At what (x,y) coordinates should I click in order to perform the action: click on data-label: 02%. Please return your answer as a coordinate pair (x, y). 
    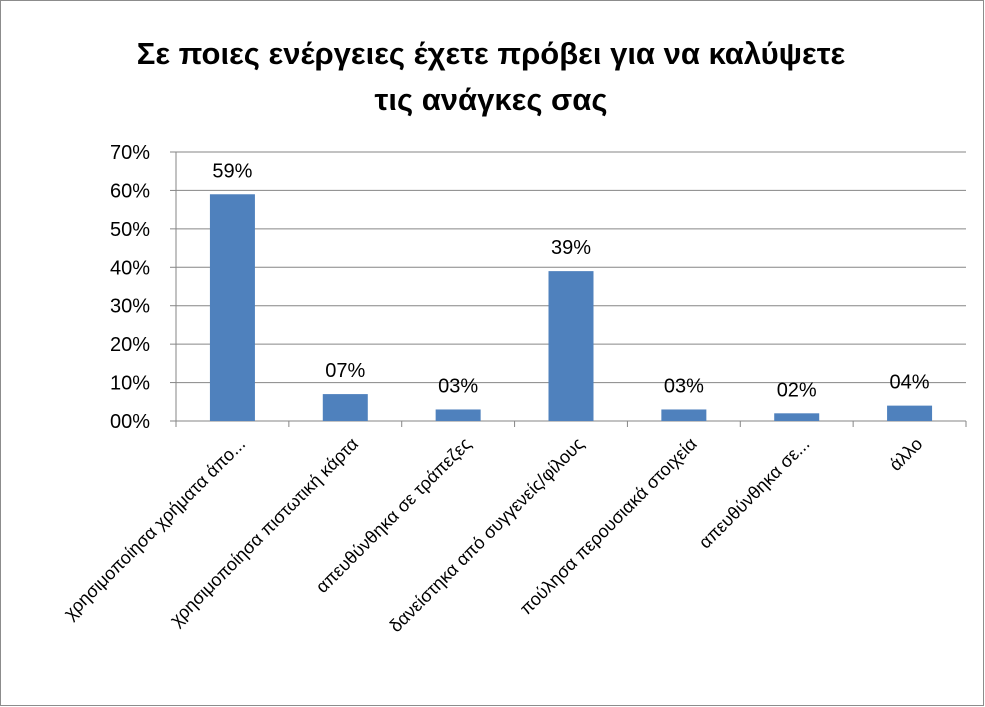
    Looking at the image, I should click on (797, 390).